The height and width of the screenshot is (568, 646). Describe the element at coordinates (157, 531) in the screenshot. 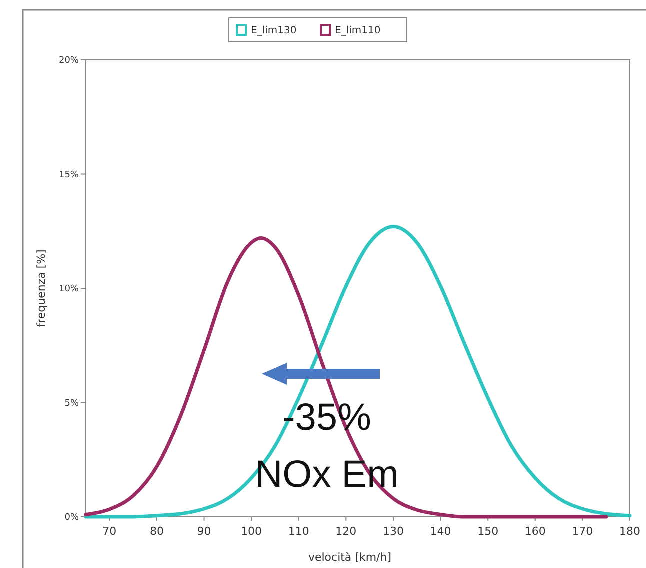

I see `x-tick-label: 80` at that location.